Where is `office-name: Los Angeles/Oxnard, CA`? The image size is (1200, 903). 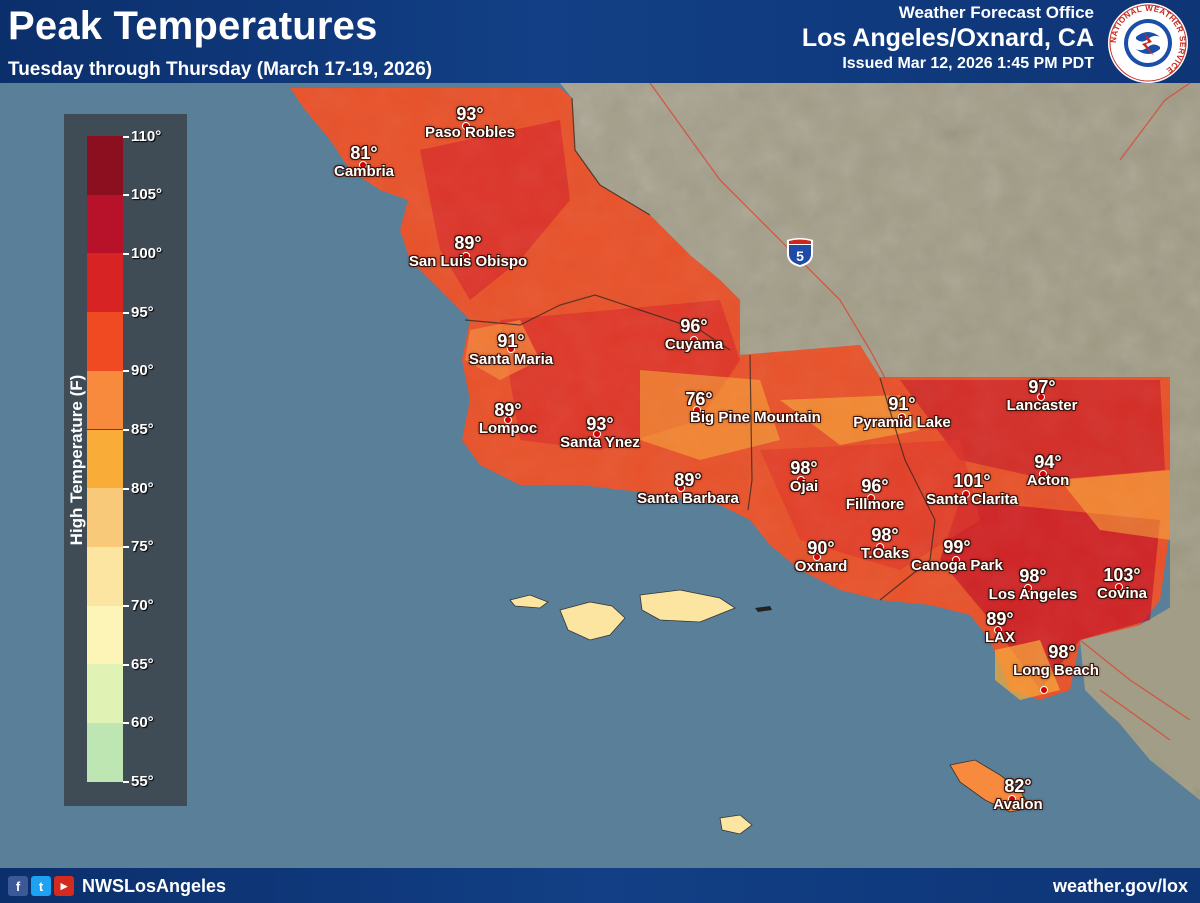 office-name: Los Angeles/Oxnard, CA is located at coordinates (947, 38).